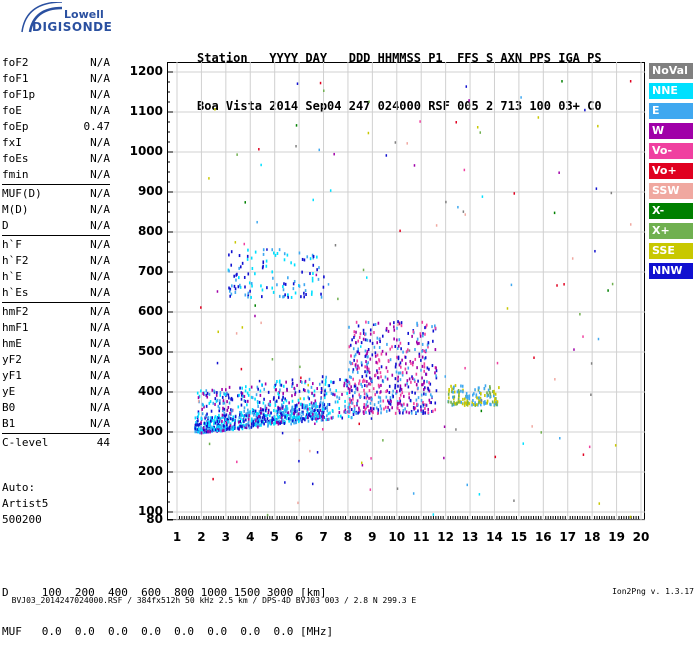  I want to click on param-row-hme: hmE N/A, so click(56, 344).